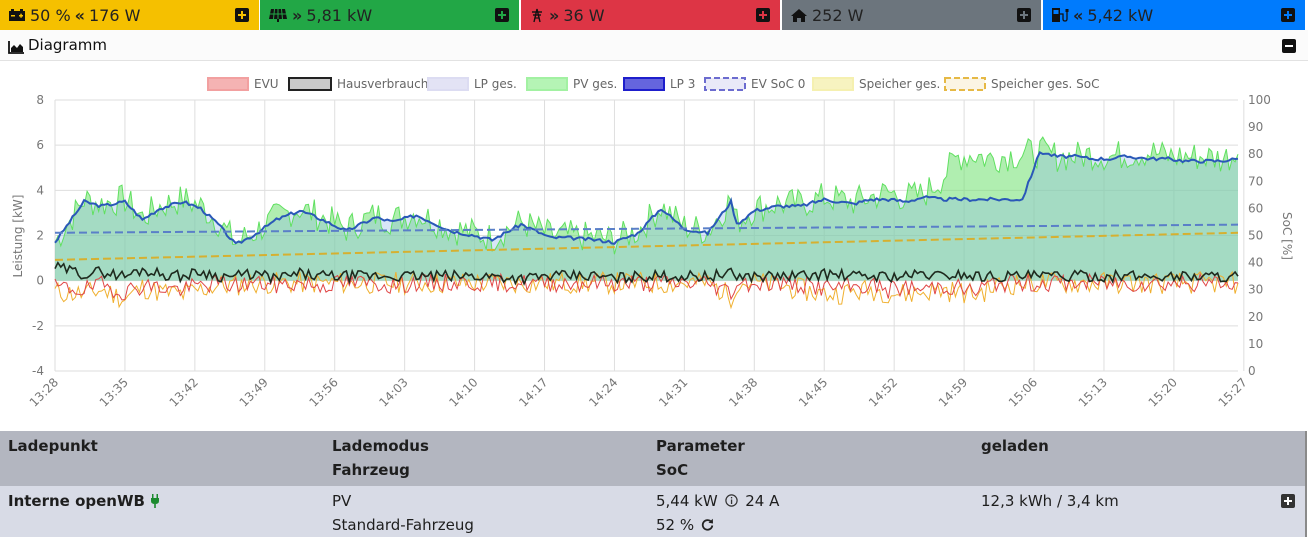 This screenshot has width=1308, height=537. I want to click on y-tick-label: -2, so click(38, 326).